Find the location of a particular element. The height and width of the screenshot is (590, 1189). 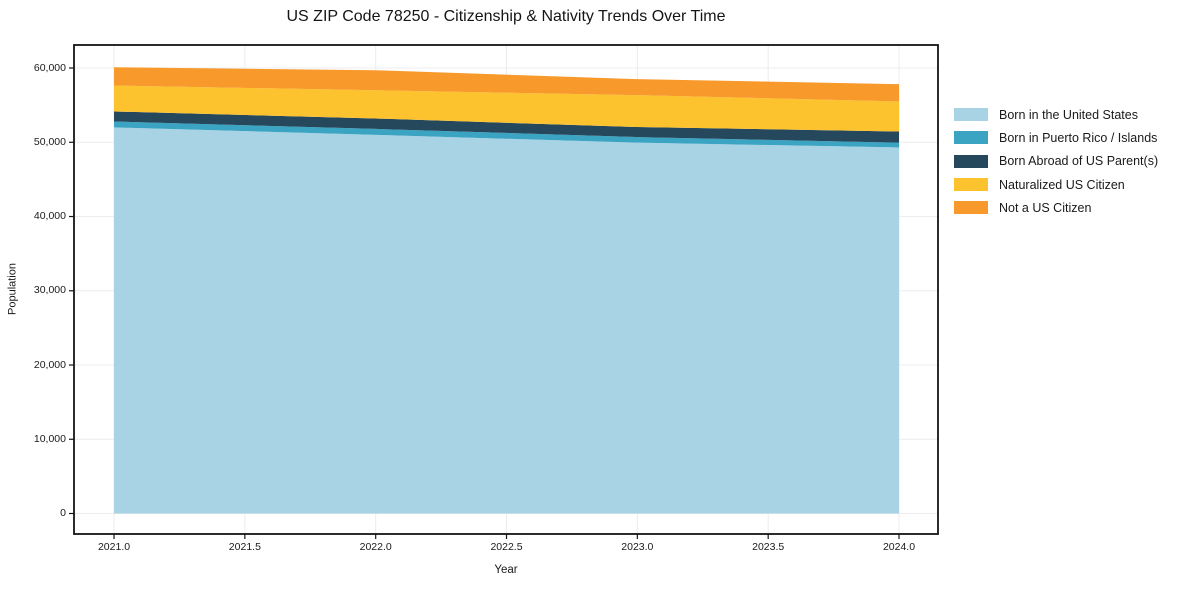

y-tick-label: 20,000 is located at coordinates (49, 364).